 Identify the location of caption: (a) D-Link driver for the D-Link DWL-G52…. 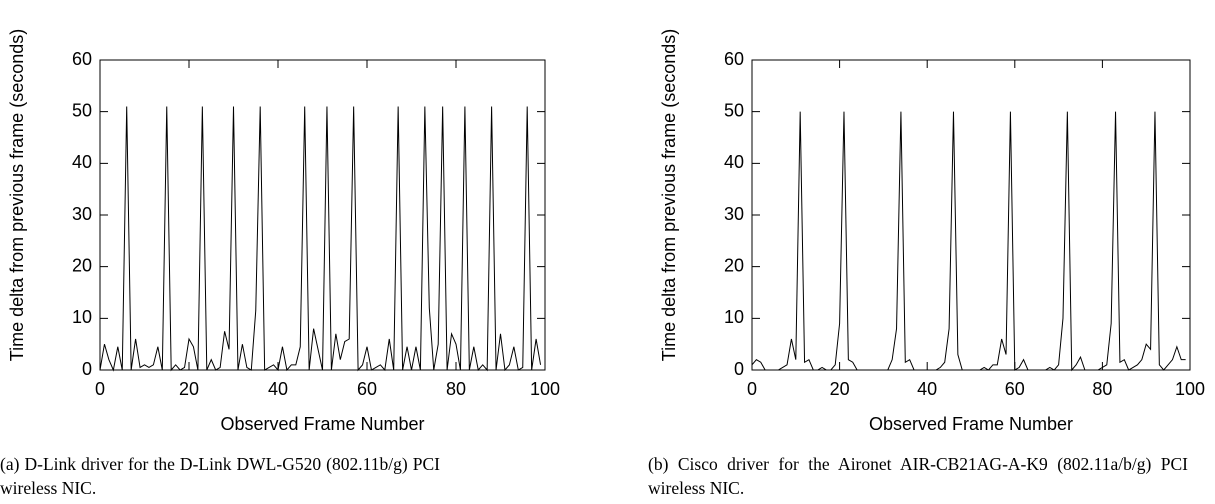
(220, 476).